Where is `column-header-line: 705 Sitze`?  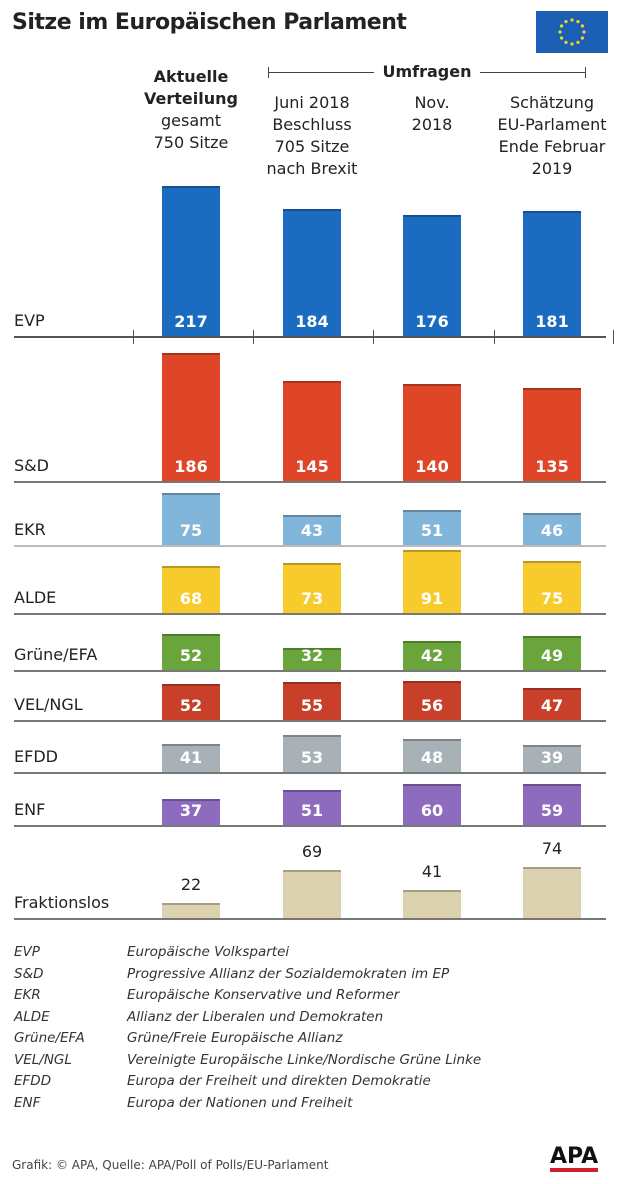 column-header-line: 705 Sitze is located at coordinates (312, 146).